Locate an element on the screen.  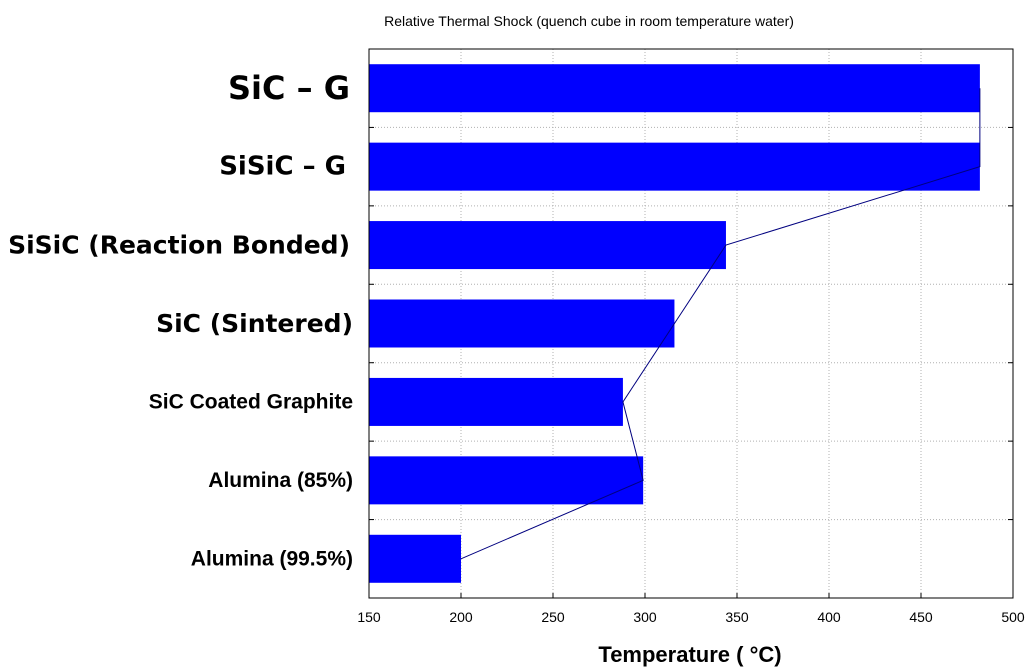
category-label: SiC – G is located at coordinates (289, 88).